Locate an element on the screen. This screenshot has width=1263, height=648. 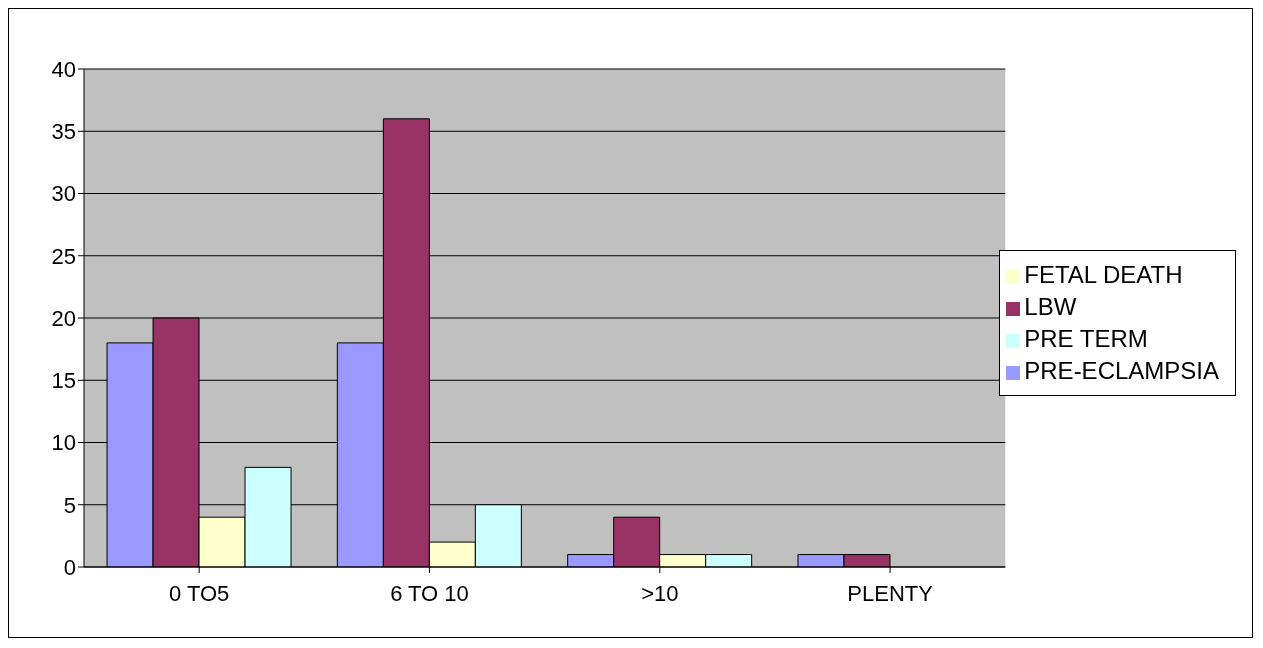
legend-label: PRE TERM is located at coordinates (1086, 338).